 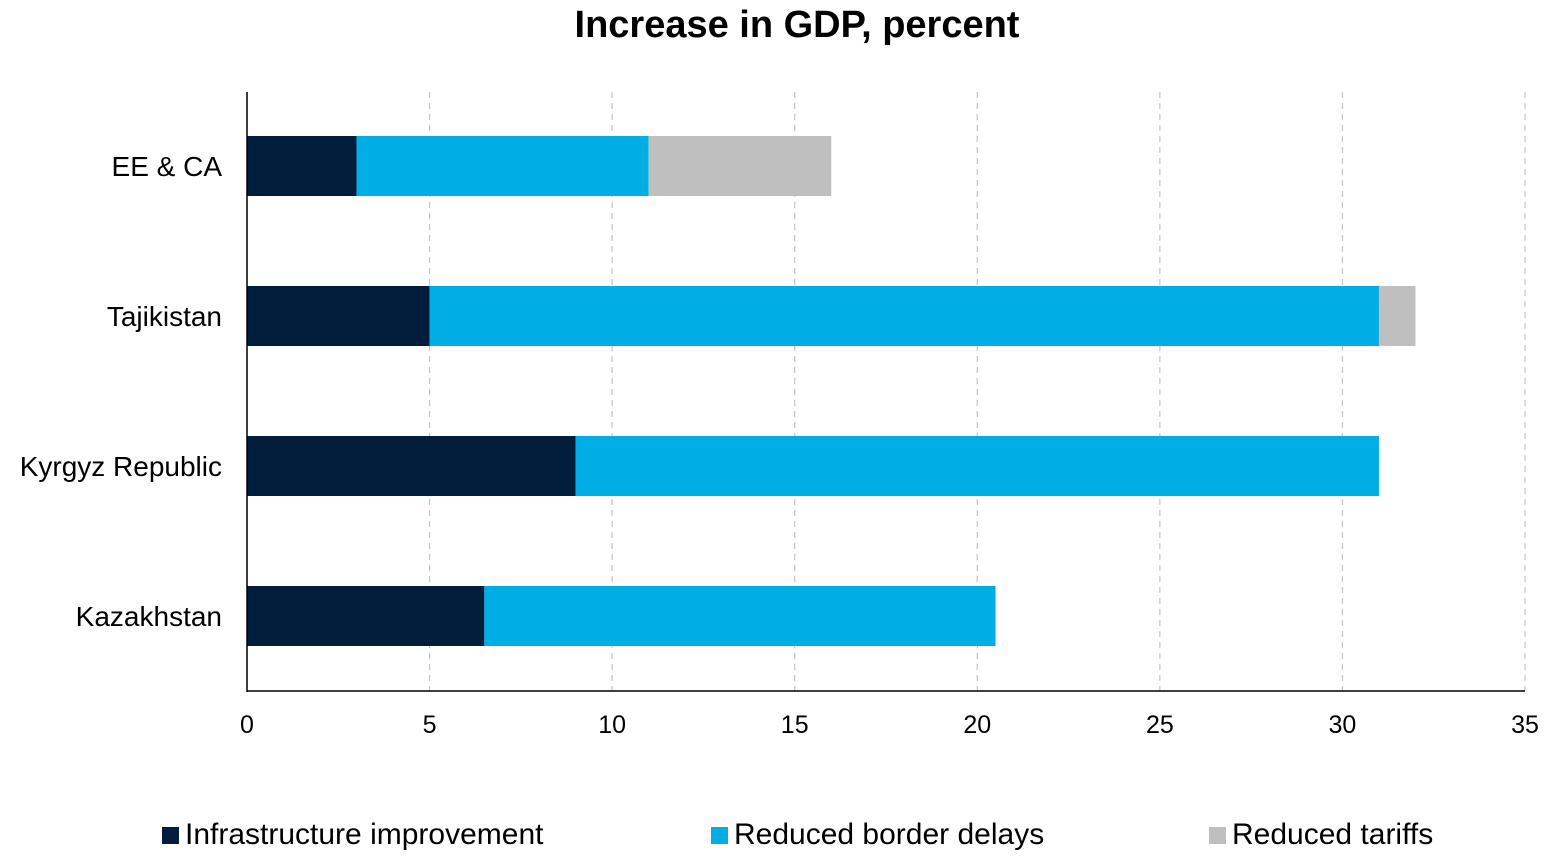 What do you see at coordinates (167, 166) in the screenshot?
I see `category-label-ee-ca: EE & CA` at bounding box center [167, 166].